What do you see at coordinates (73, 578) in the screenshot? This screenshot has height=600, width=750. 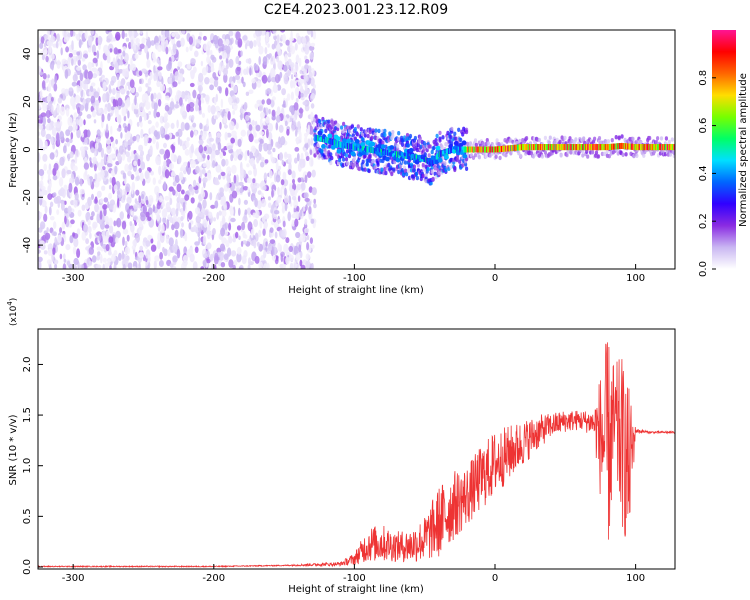 I see `x-tick-label: -300` at bounding box center [73, 578].